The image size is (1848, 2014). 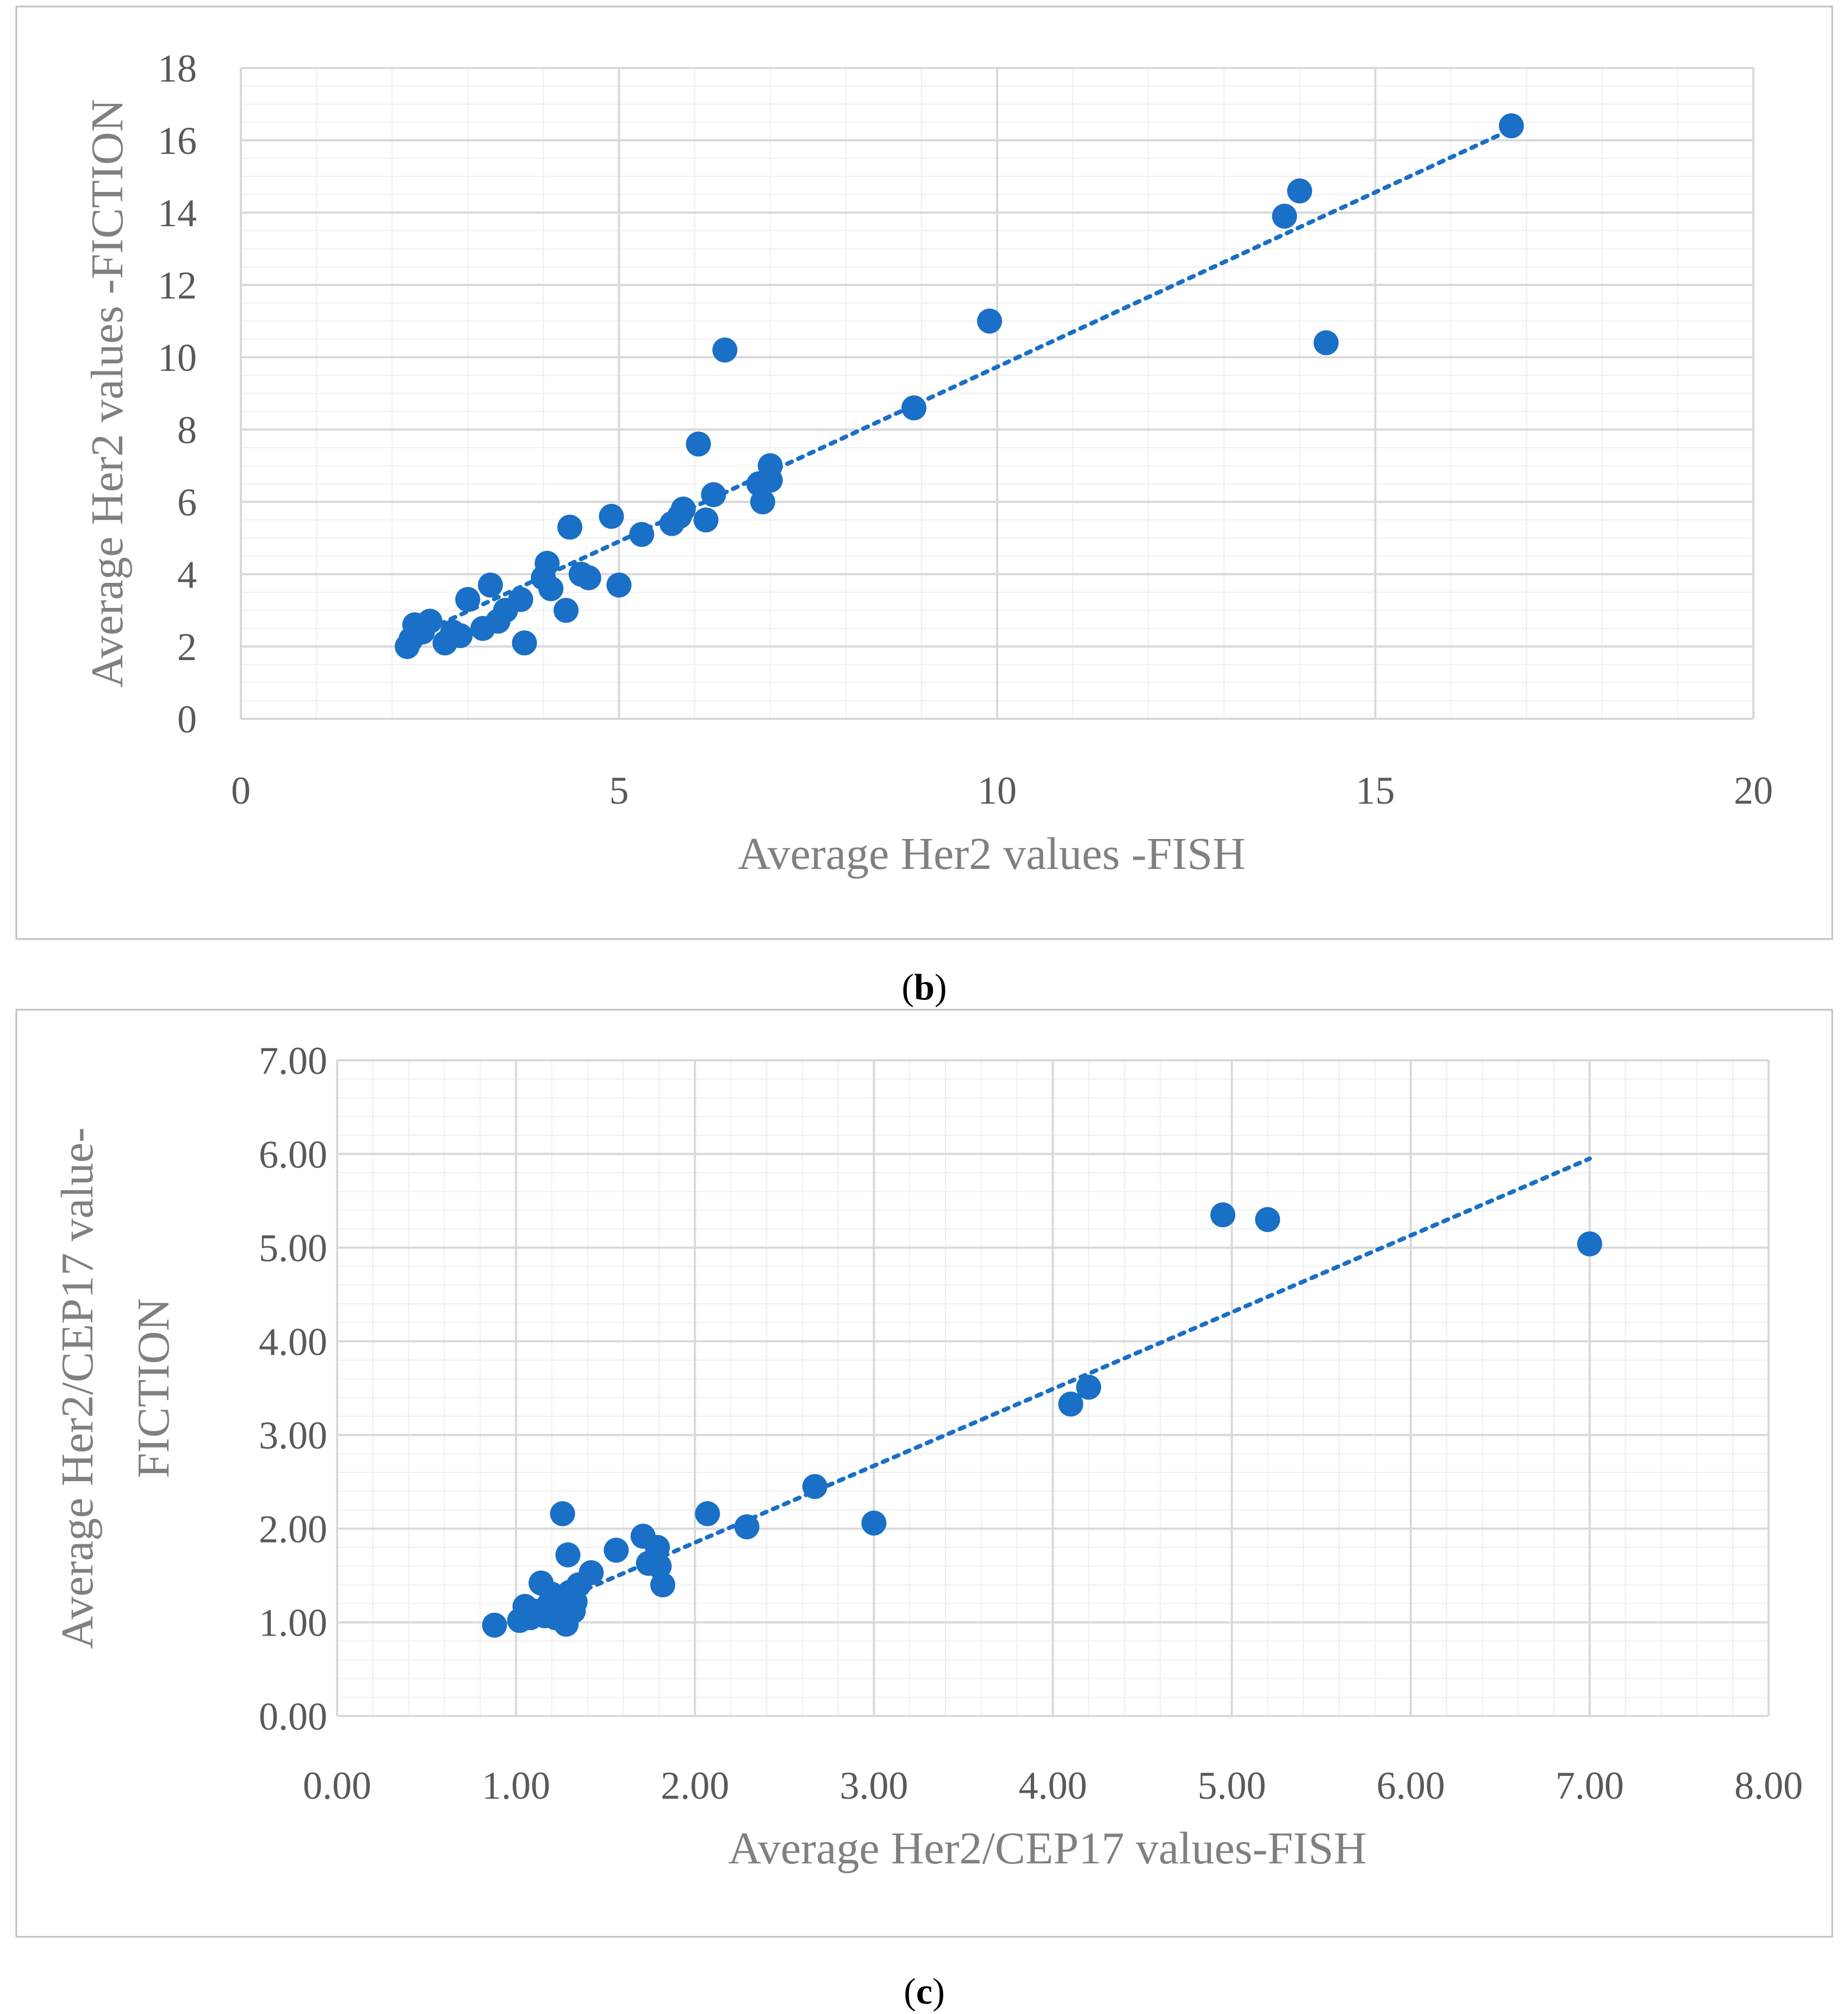 I want to click on y-tick-label: 8, so click(x=187, y=430).